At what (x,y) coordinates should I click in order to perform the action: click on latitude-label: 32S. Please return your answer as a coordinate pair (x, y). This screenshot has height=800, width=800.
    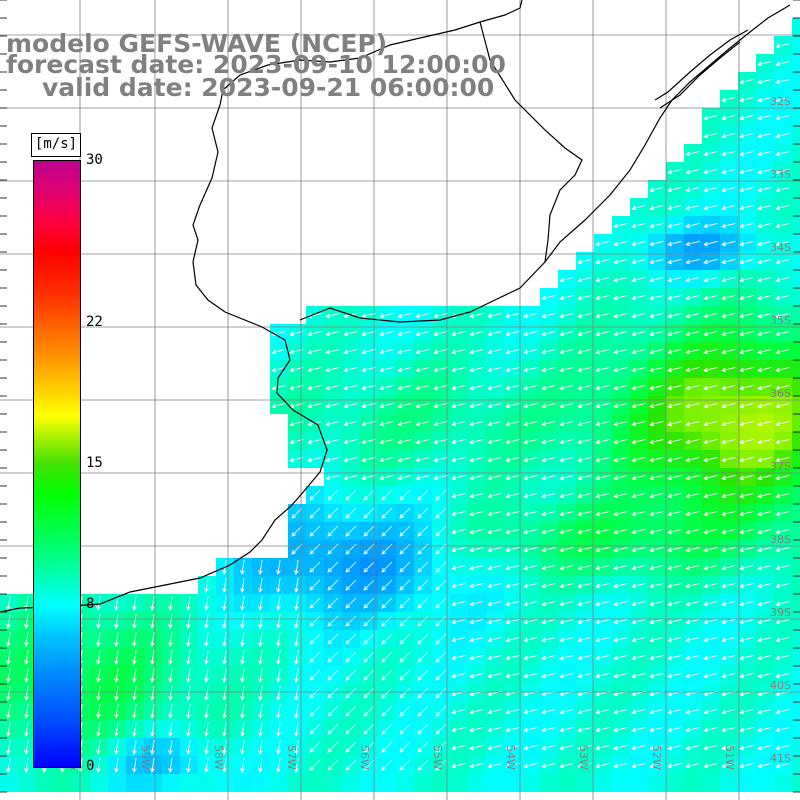
    Looking at the image, I should click on (780, 101).